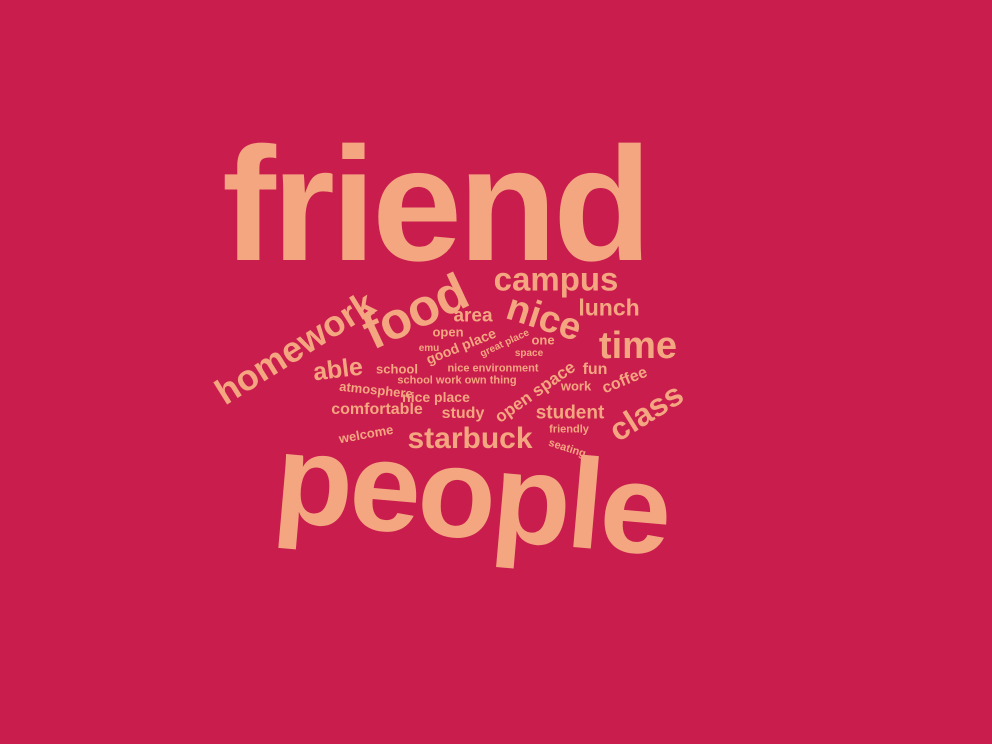  Describe the element at coordinates (436, 397) in the screenshot. I see `word-nice-place: nice place` at that location.